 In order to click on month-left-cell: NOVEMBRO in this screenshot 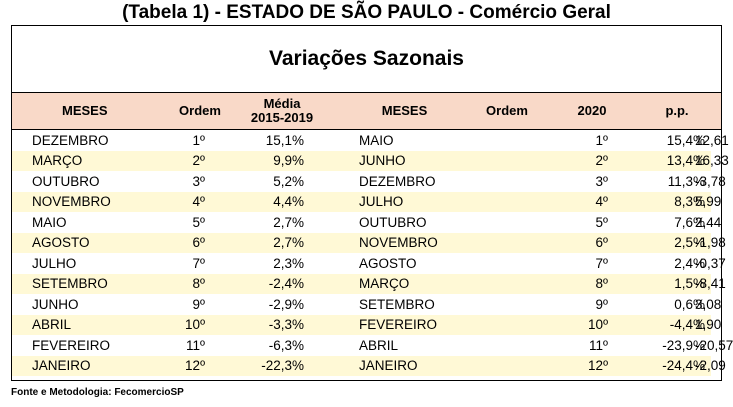, I will do `click(71, 202)`.